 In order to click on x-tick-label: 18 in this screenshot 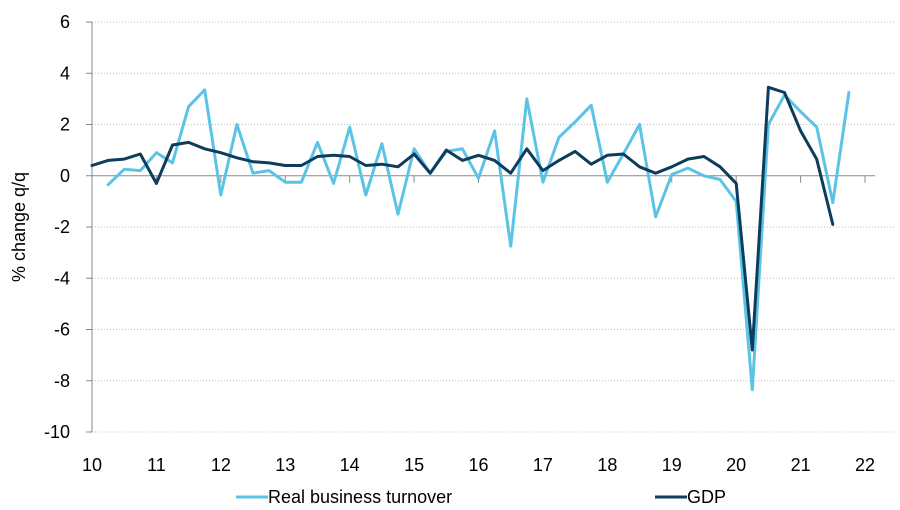, I will do `click(607, 465)`.